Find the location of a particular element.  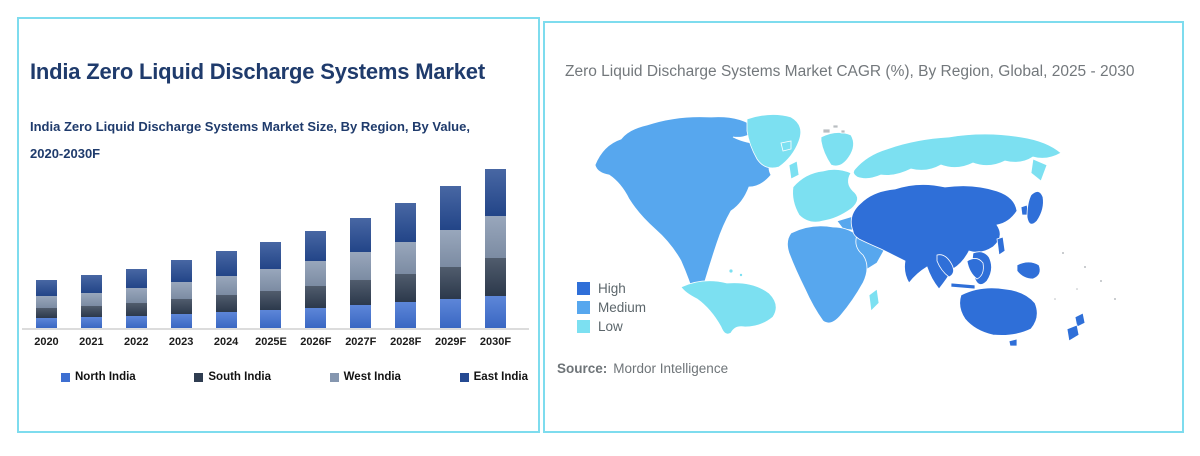

x-axis-label-2027F: 2027F is located at coordinates (361, 342).